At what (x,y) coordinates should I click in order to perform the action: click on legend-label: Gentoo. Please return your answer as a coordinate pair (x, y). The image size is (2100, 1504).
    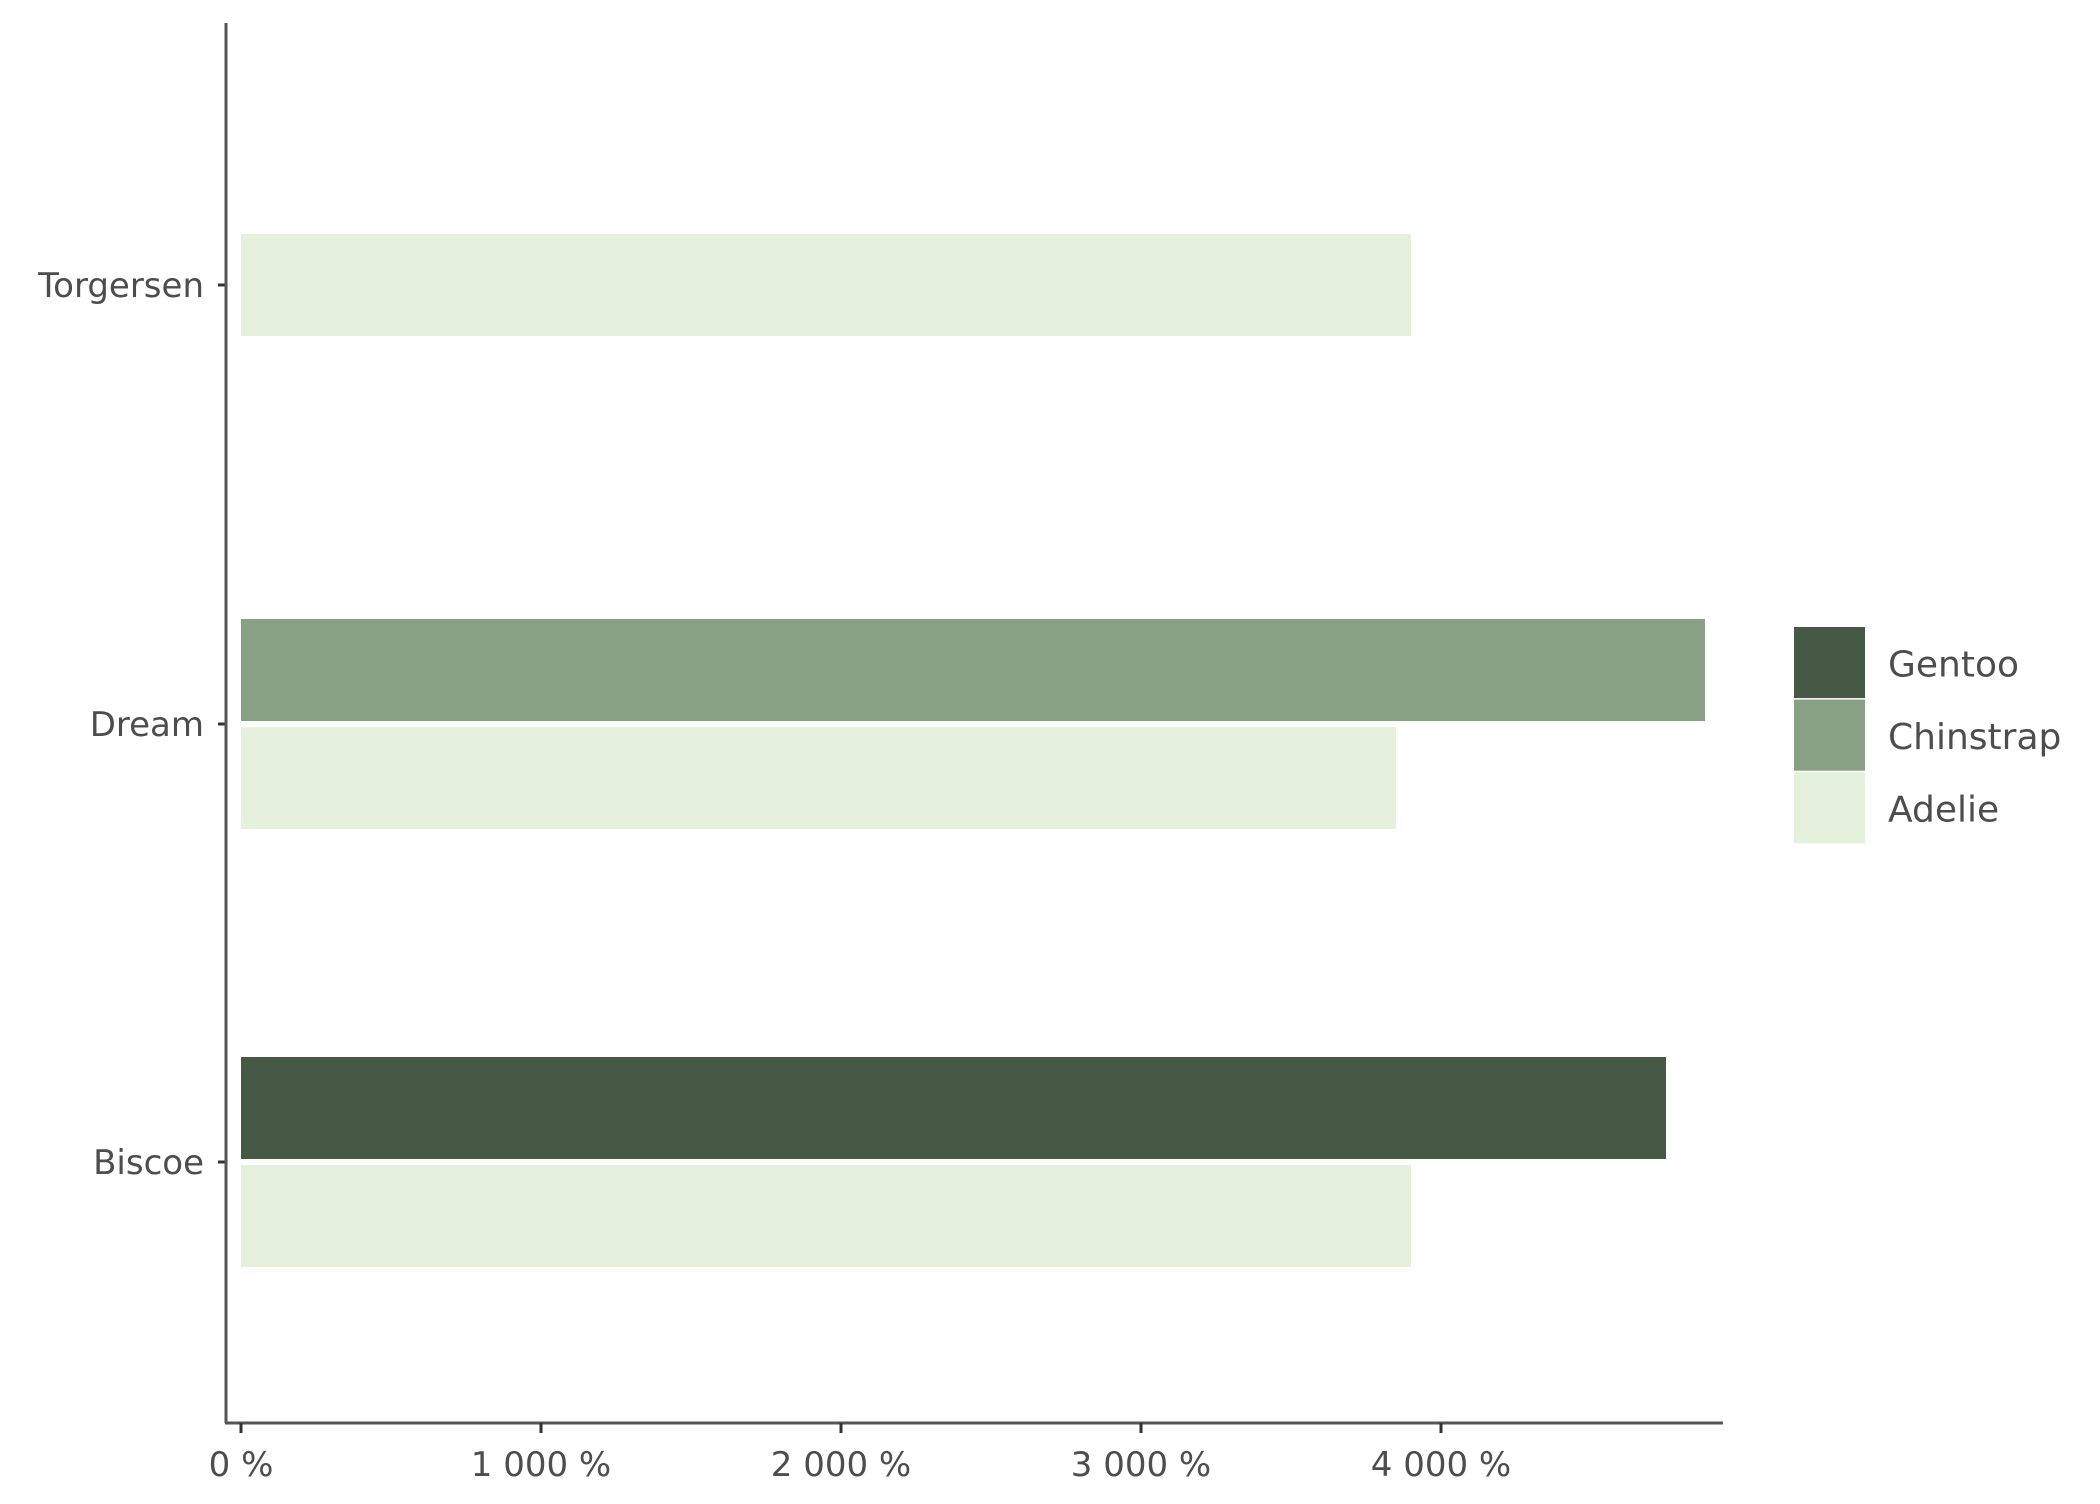
    Looking at the image, I should click on (1953, 664).